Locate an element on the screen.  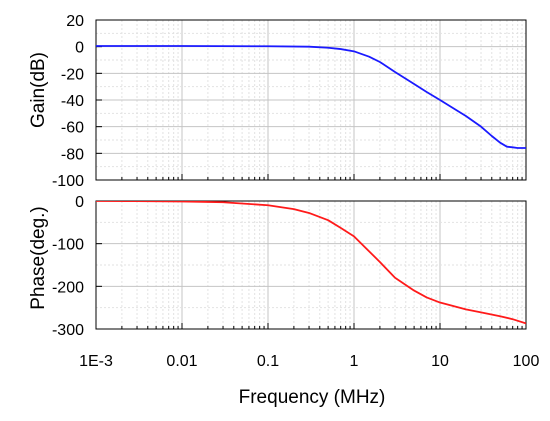
x-tick-label: 100 is located at coordinates (526, 361).